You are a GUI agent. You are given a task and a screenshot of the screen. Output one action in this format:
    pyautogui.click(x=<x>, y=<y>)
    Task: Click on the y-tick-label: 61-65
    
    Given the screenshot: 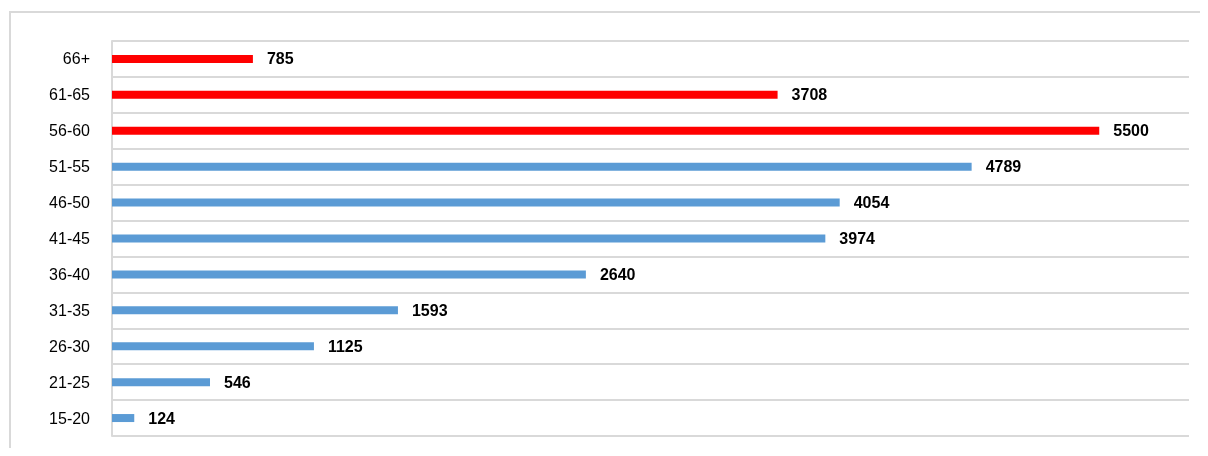 What is the action you would take?
    pyautogui.click(x=70, y=95)
    